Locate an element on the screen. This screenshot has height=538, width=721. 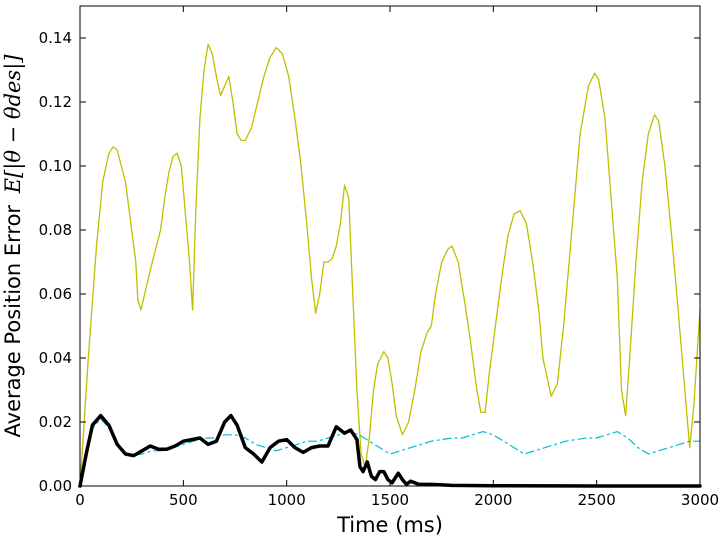
x-axis-label: Time (ms) is located at coordinates (389, 525).